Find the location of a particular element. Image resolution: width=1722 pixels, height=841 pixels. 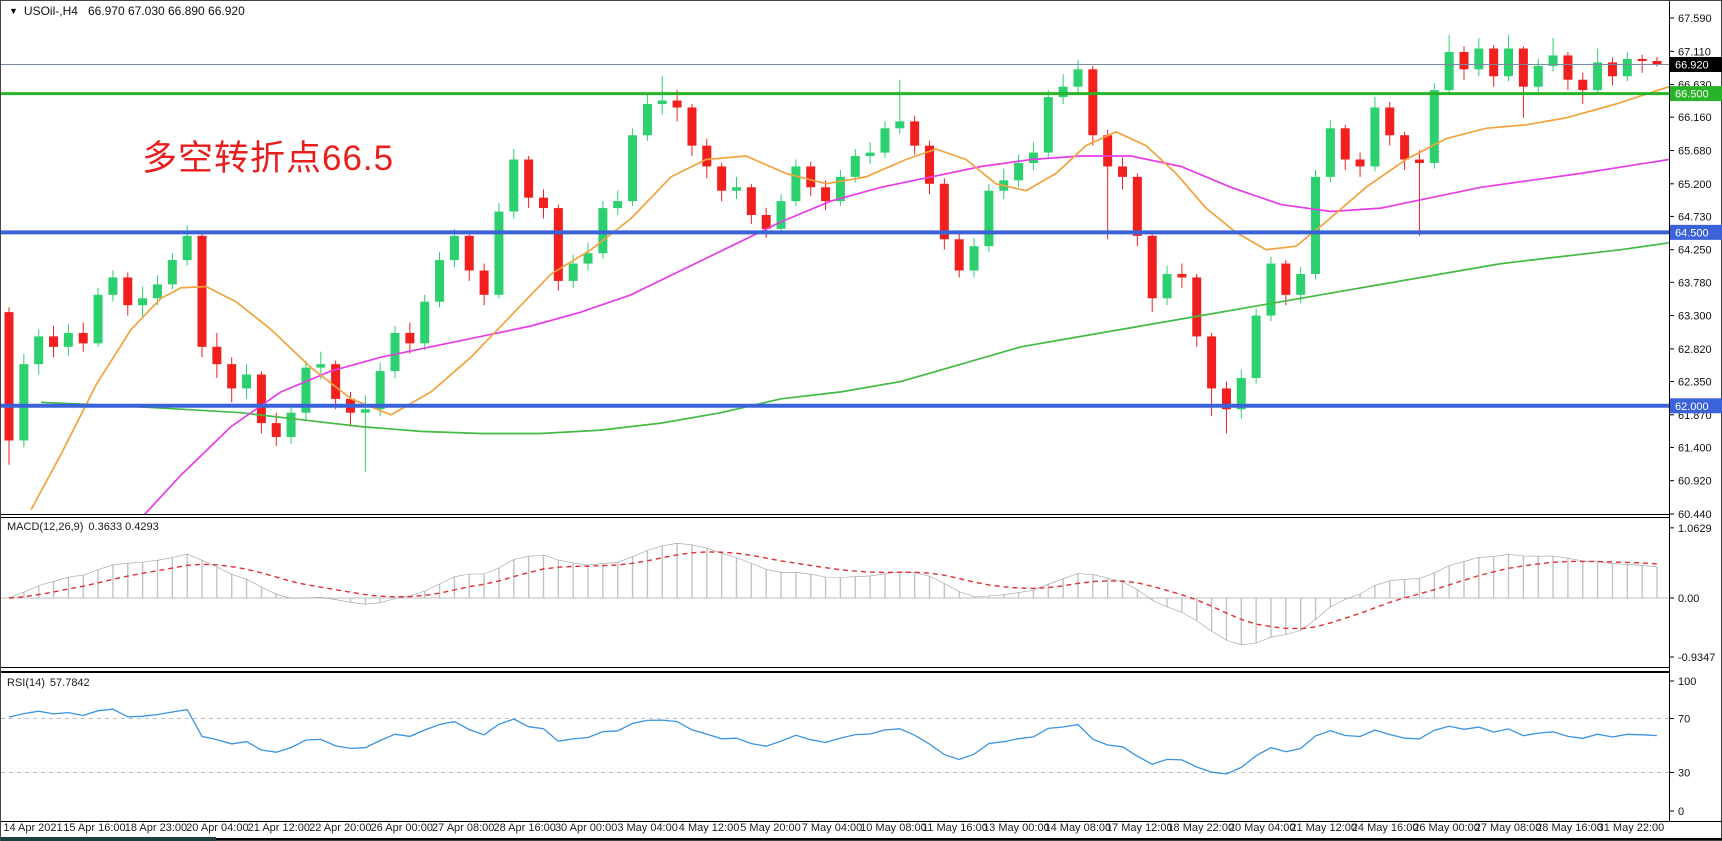

macd-tick-label: -0.9347 is located at coordinates (1696, 658).